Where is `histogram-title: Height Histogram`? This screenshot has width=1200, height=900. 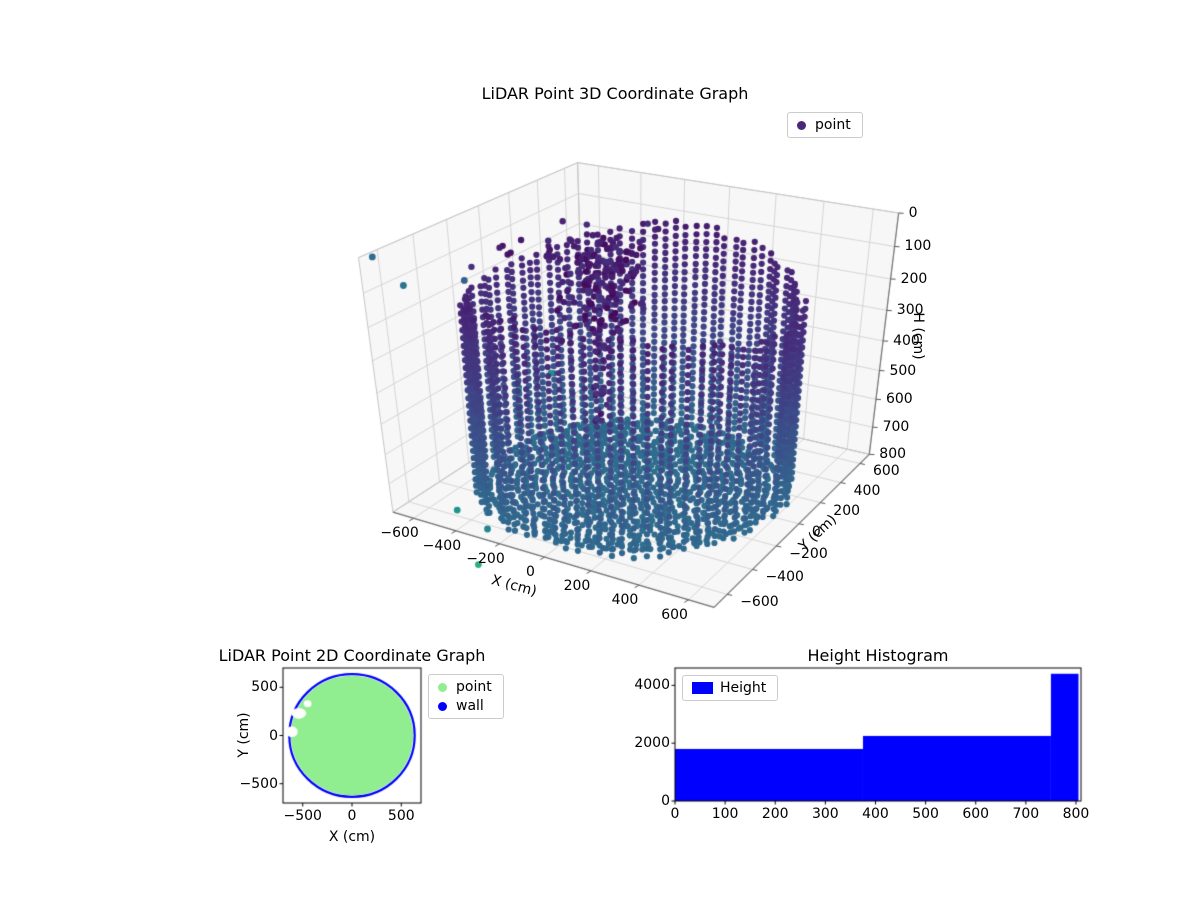
histogram-title: Height Histogram is located at coordinates (878, 655).